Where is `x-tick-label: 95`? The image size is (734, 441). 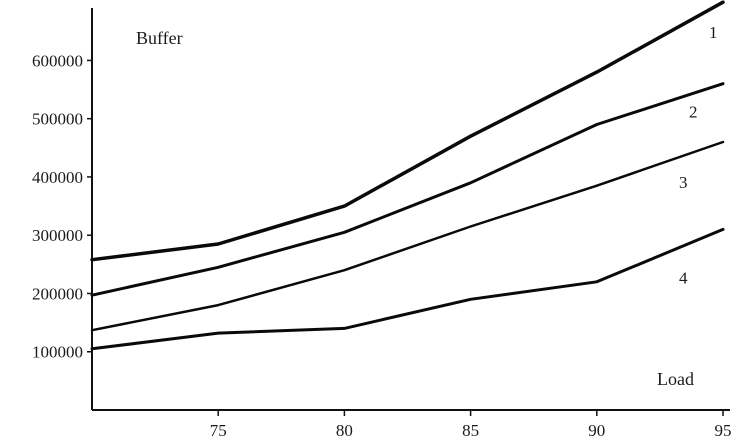 x-tick-label: 95 is located at coordinates (723, 430).